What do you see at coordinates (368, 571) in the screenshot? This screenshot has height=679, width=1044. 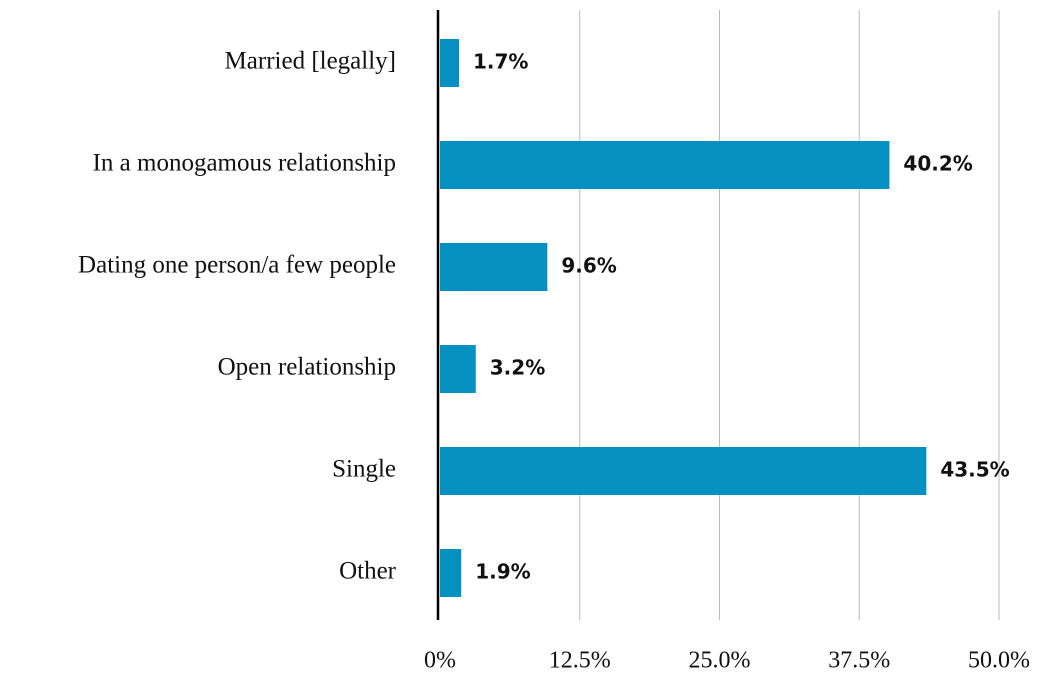 I see `category-label: Other` at bounding box center [368, 571].